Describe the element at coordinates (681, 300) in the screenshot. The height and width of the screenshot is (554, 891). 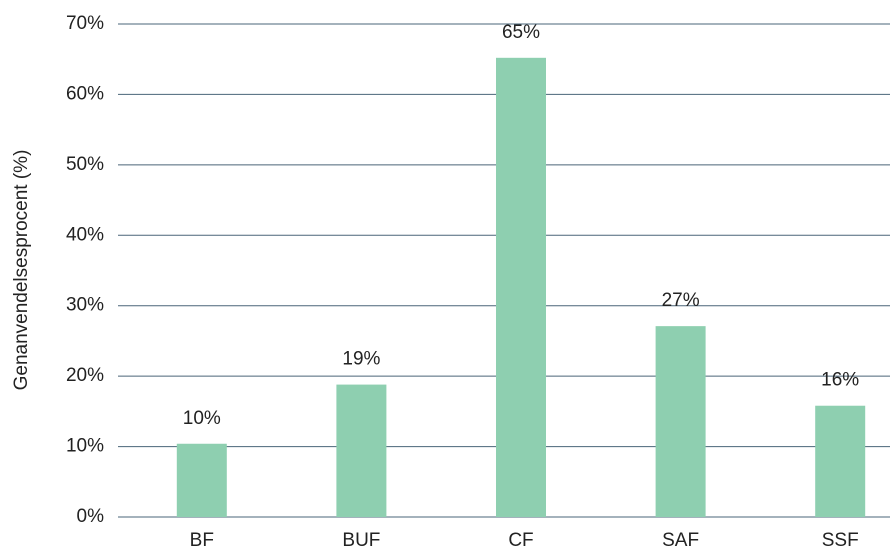
I see `data-label: 27%` at that location.